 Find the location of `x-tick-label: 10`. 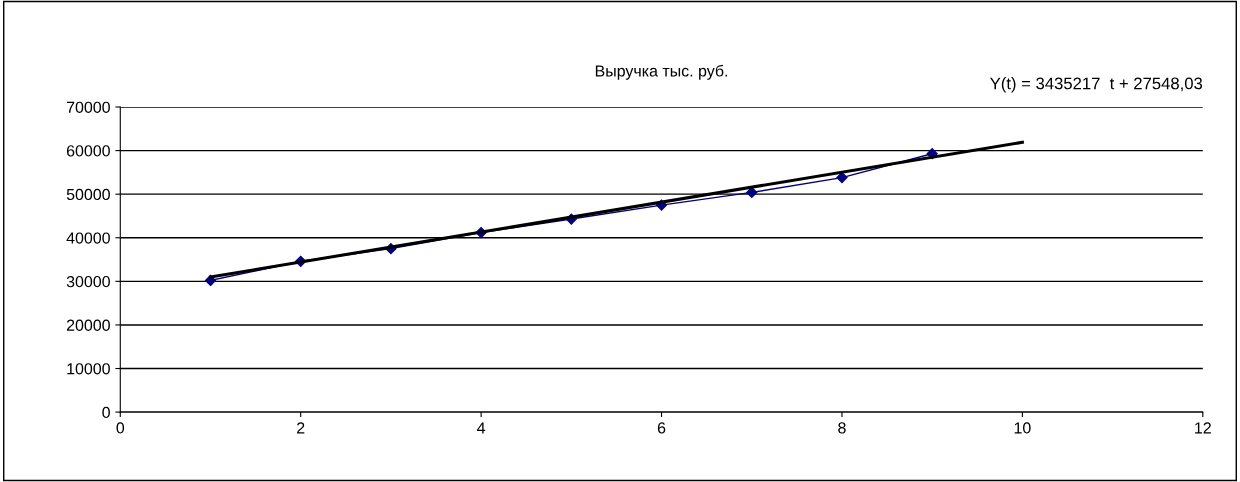

x-tick-label: 10 is located at coordinates (1022, 428).